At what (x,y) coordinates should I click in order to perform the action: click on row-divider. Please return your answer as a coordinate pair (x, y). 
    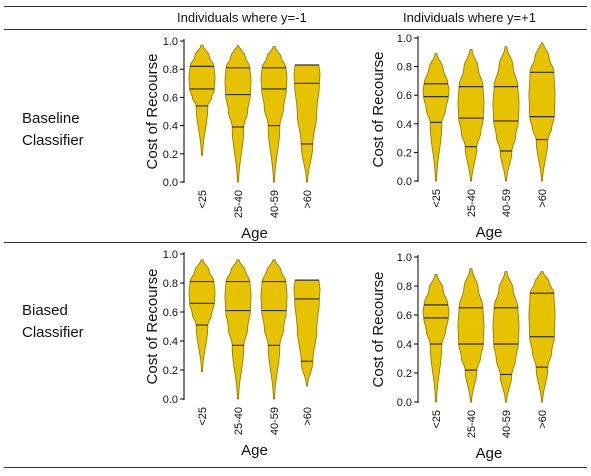
    Looking at the image, I should click on (295, 242).